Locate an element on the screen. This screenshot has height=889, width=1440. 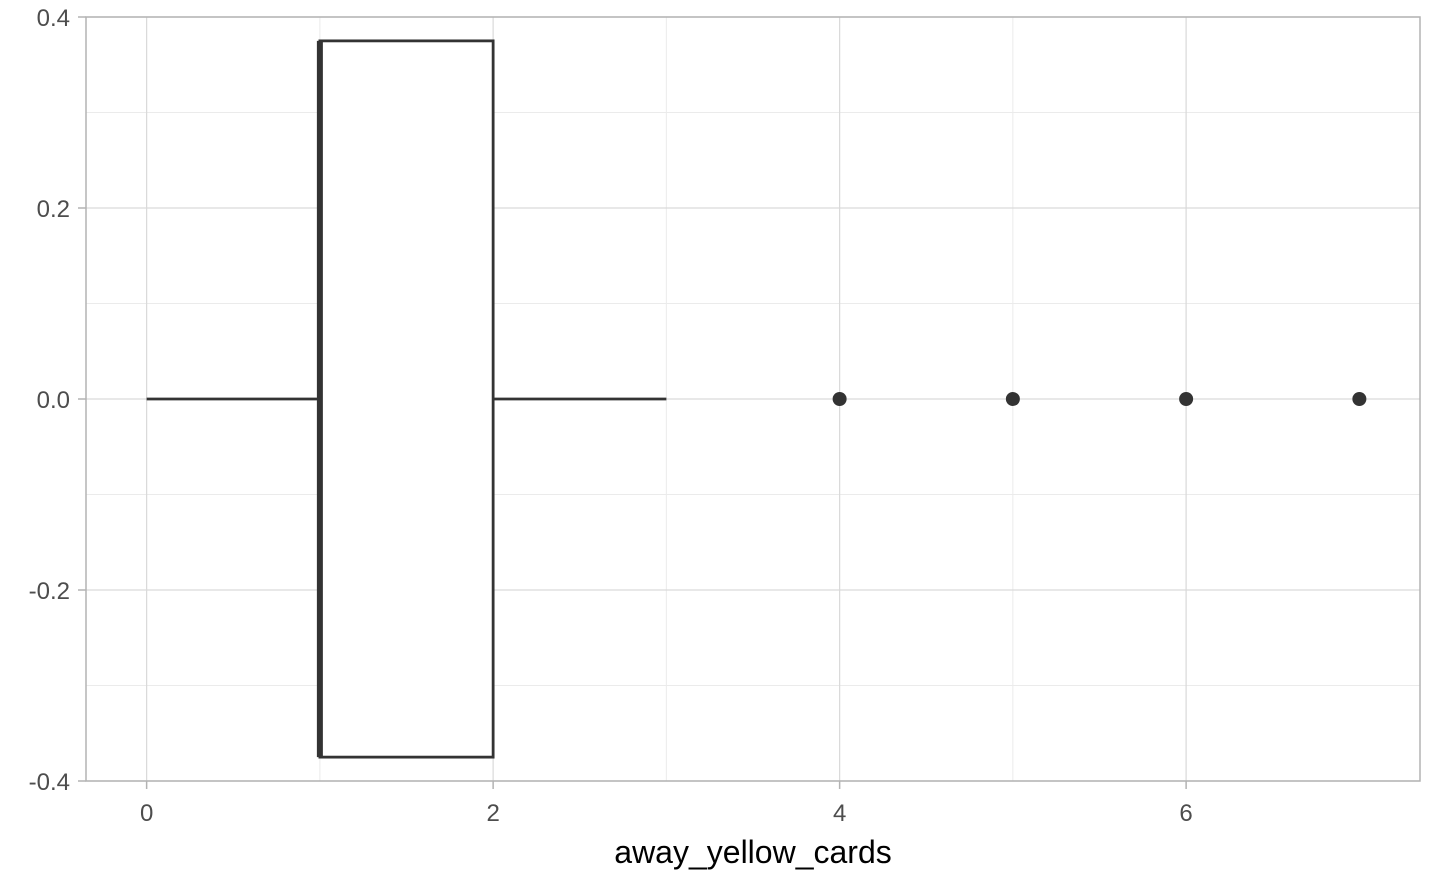
outlier-points is located at coordinates (1099, 399).